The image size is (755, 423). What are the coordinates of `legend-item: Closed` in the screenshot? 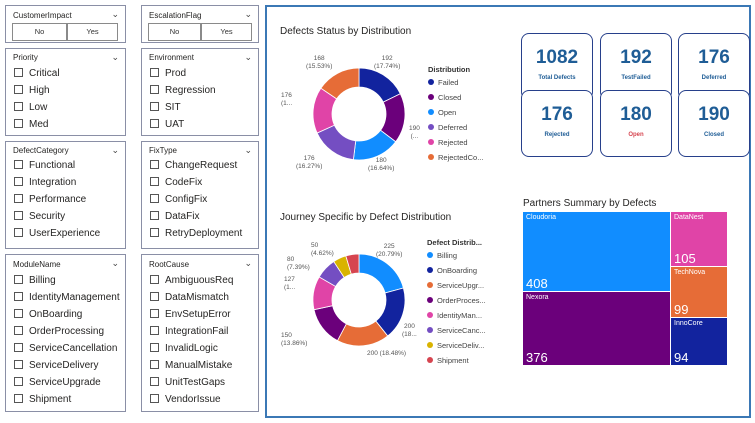 It's located at (444, 97).